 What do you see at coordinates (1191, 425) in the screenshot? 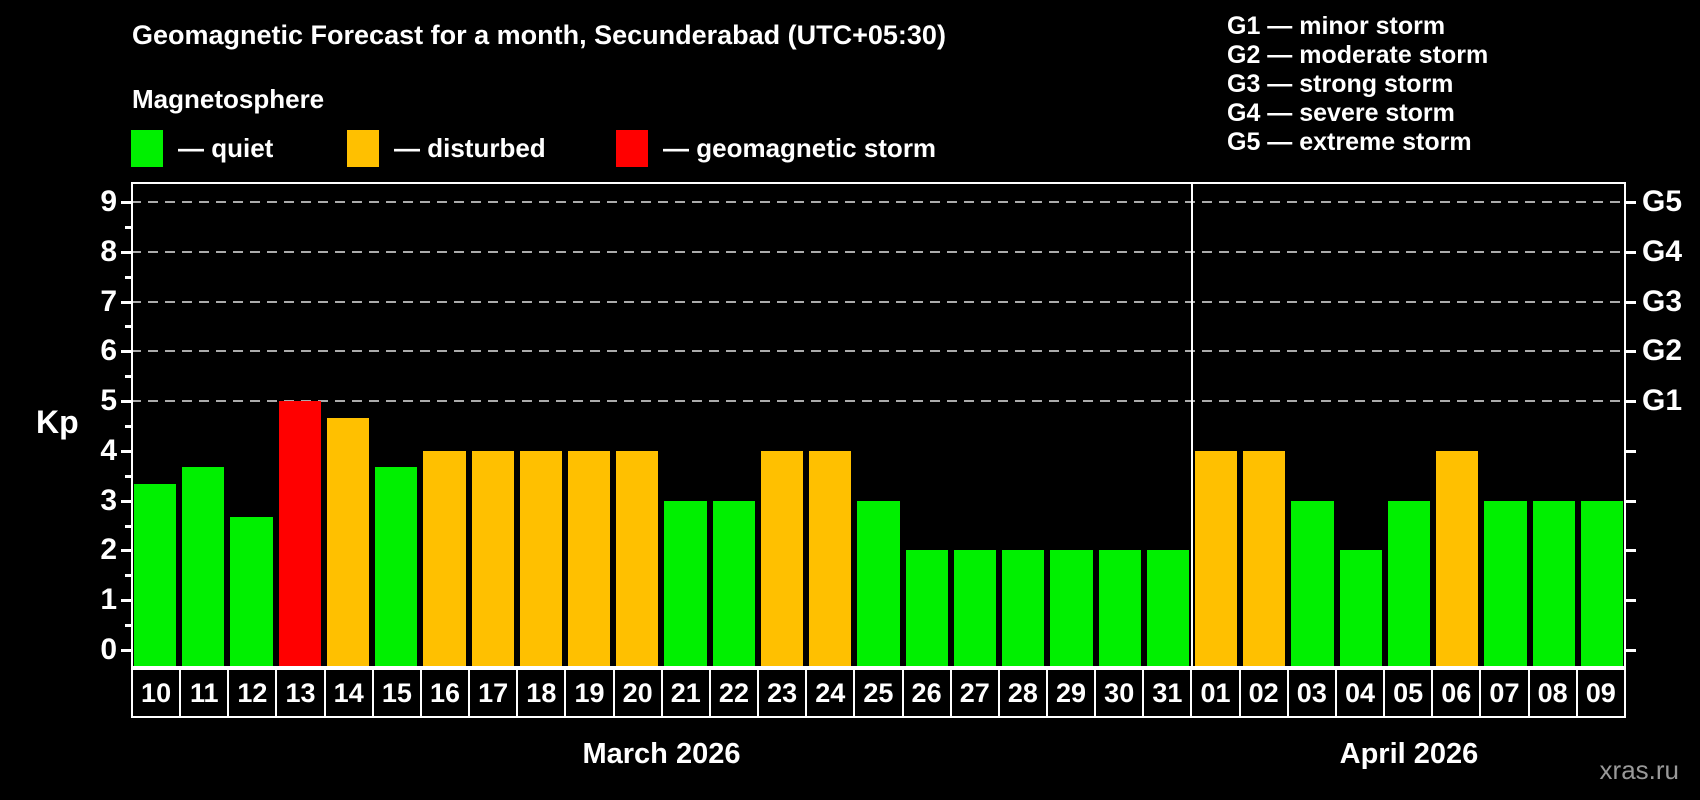
I see `month-separator` at bounding box center [1191, 425].